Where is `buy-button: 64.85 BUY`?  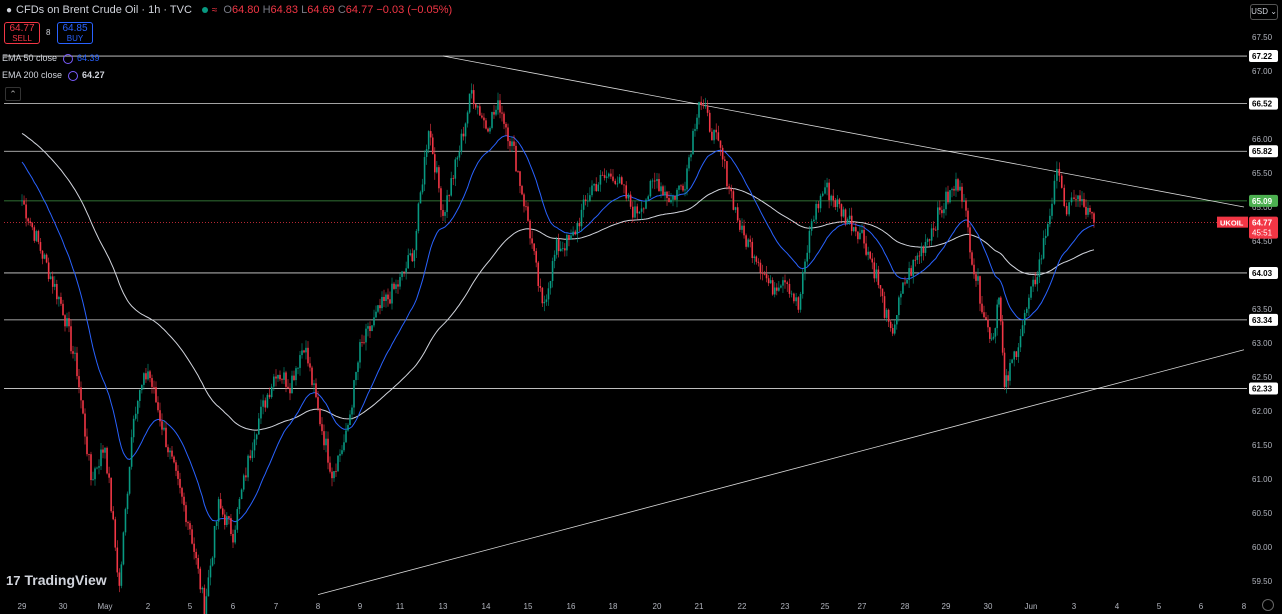 buy-button: 64.85 BUY is located at coordinates (75, 33).